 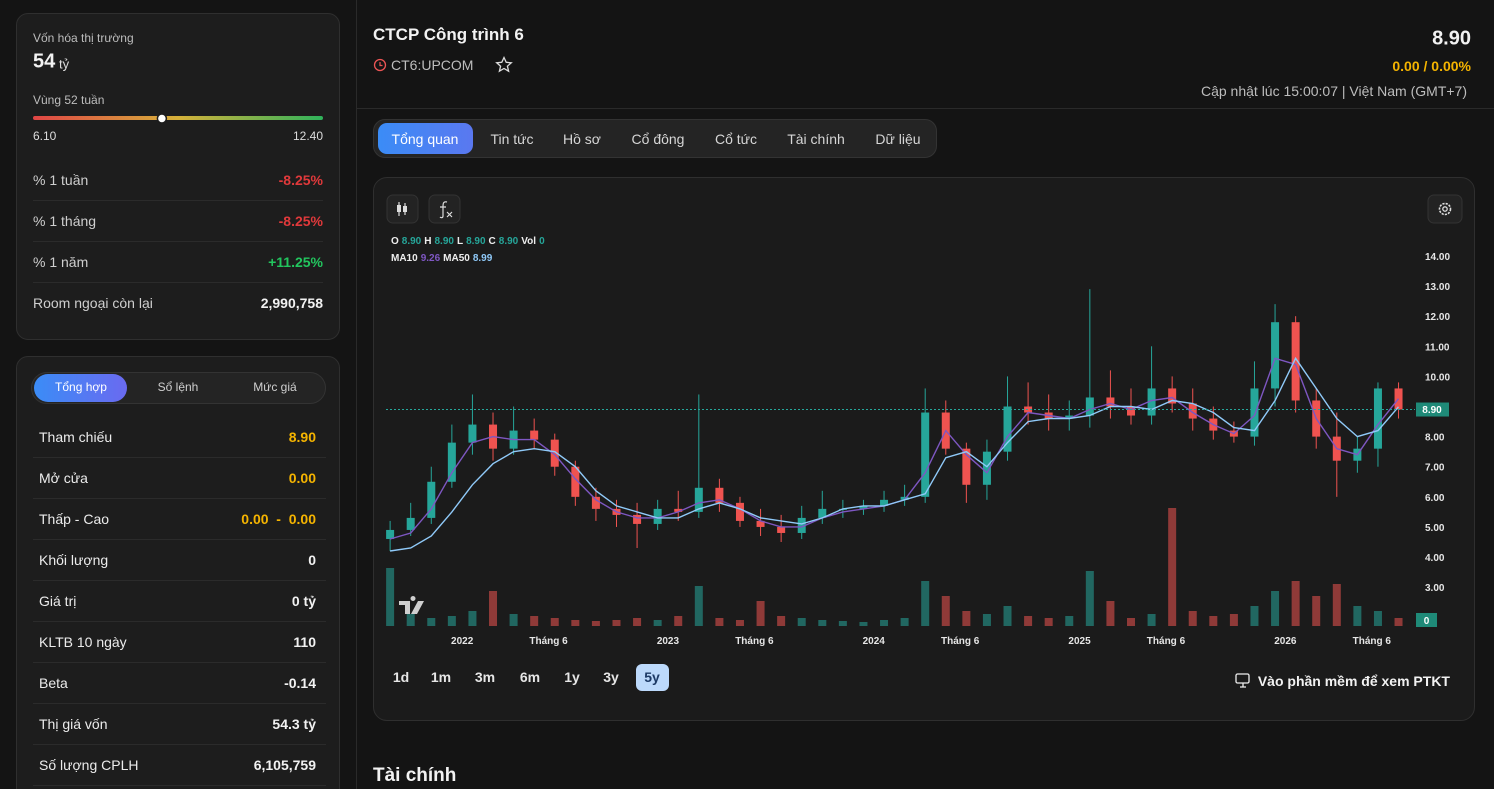 I want to click on legend-key: Vol, so click(x=529, y=241).